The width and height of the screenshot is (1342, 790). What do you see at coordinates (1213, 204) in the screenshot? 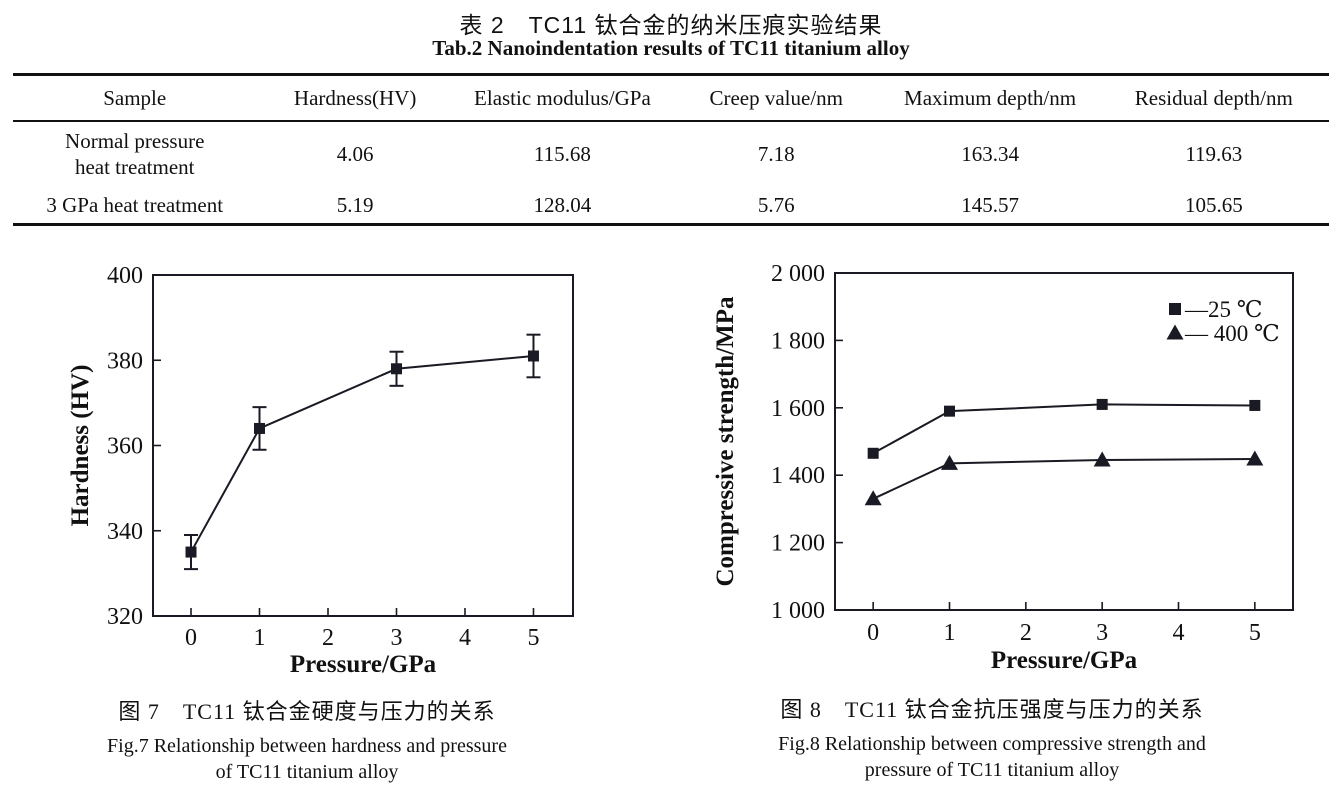
I see `cell-residual-depth: 105.65` at bounding box center [1213, 204].